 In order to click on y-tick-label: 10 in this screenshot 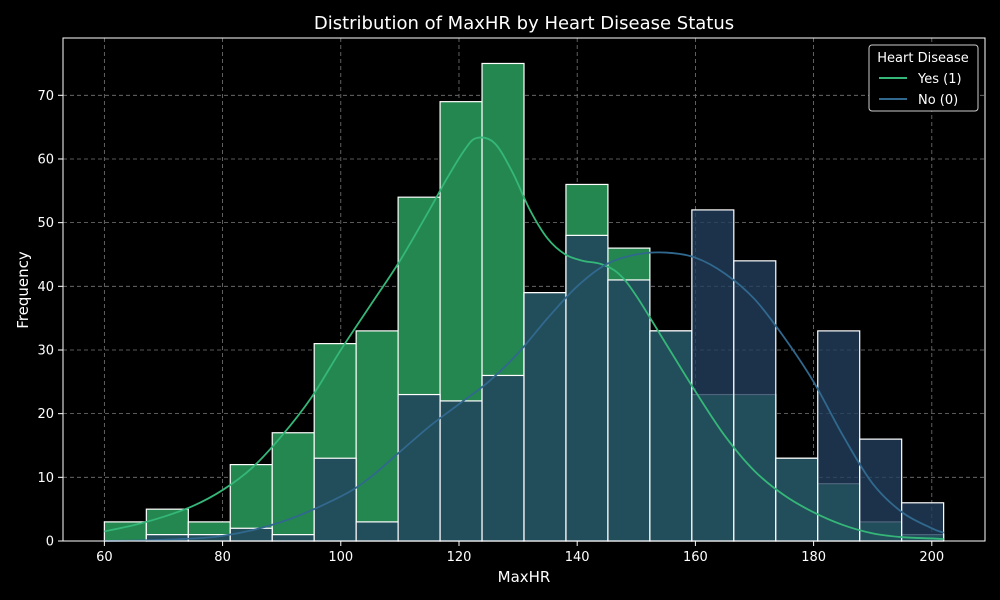, I will do `click(45, 478)`.